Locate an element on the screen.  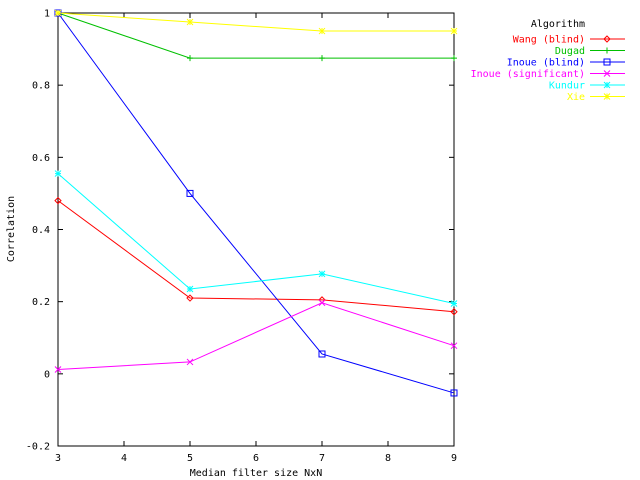
series-inoue-significant is located at coordinates (256, 336).